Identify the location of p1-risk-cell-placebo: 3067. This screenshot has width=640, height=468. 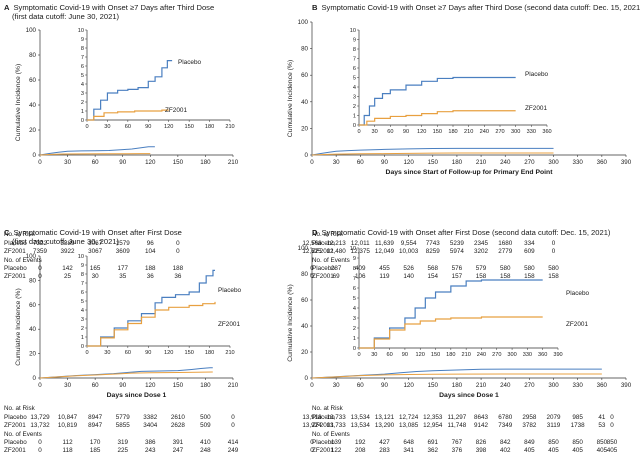
(95, 243).